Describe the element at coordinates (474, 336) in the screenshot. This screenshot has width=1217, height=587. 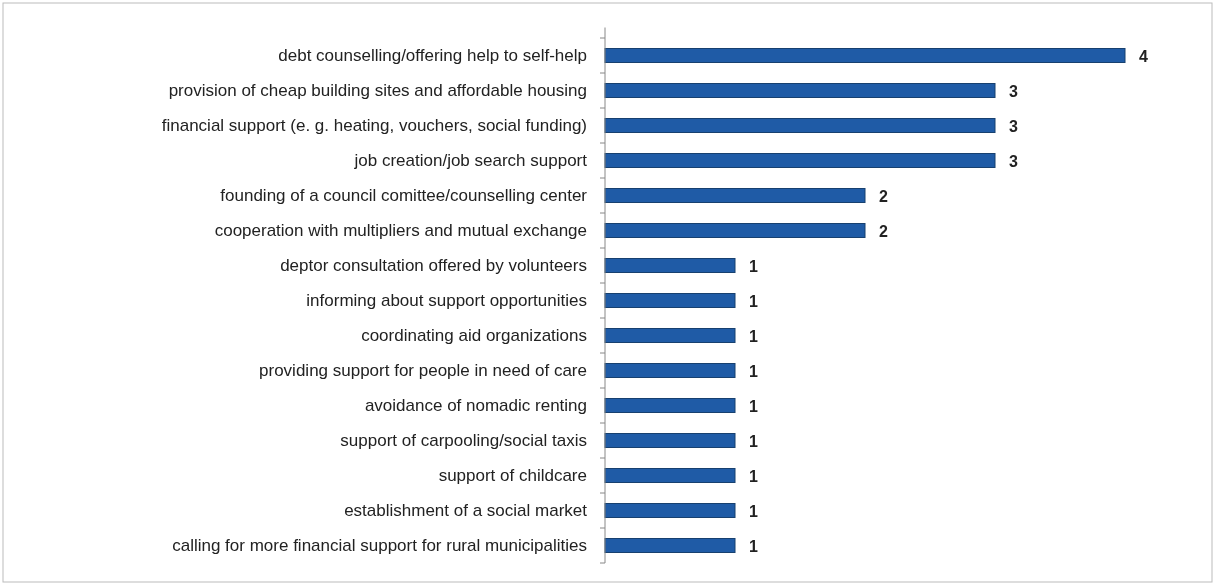
I see `y-tick-label: coordinating aid organizations` at that location.